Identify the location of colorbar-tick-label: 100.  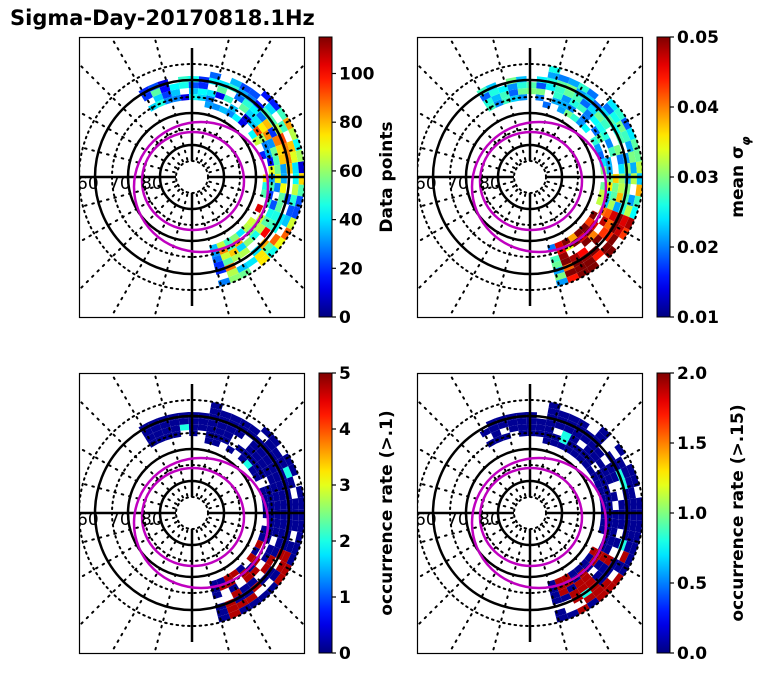
(357, 75).